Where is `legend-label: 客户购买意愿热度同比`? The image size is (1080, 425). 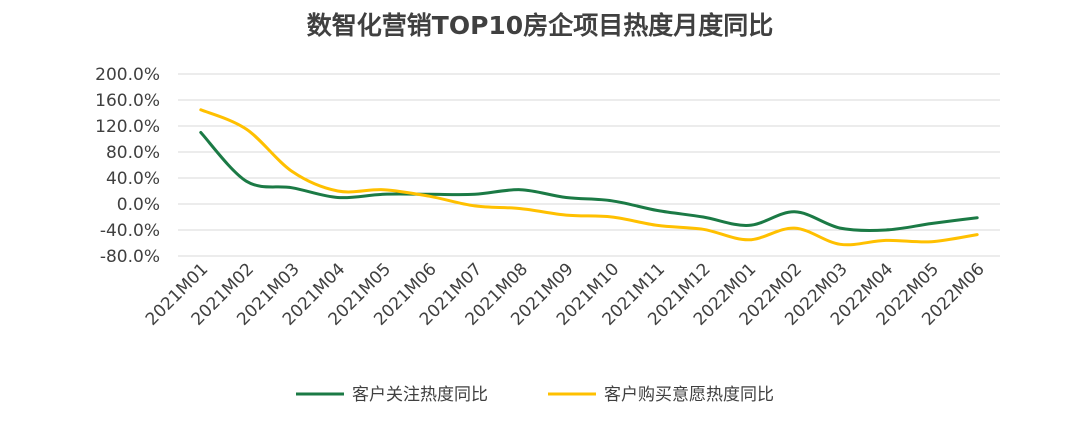 legend-label: 客户购买意愿热度同比 is located at coordinates (689, 395).